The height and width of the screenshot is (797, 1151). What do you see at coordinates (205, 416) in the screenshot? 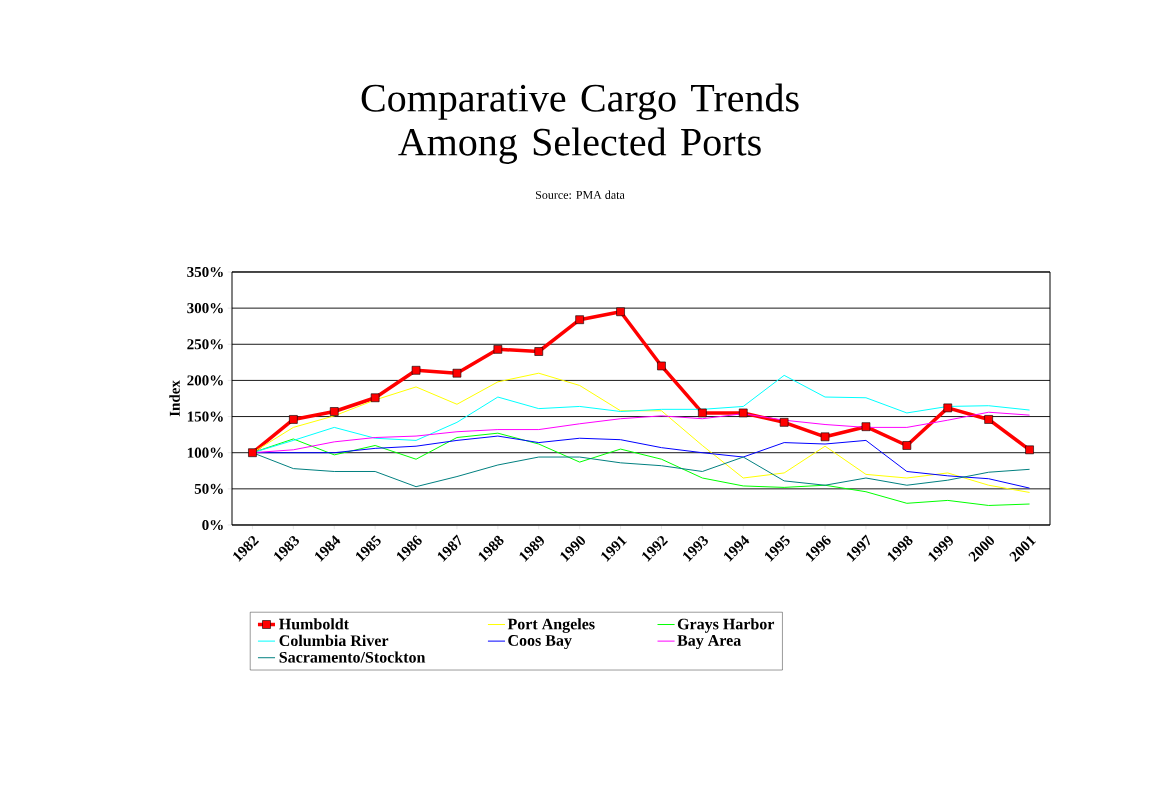
I see `y-tick-label: 150%` at bounding box center [205, 416].